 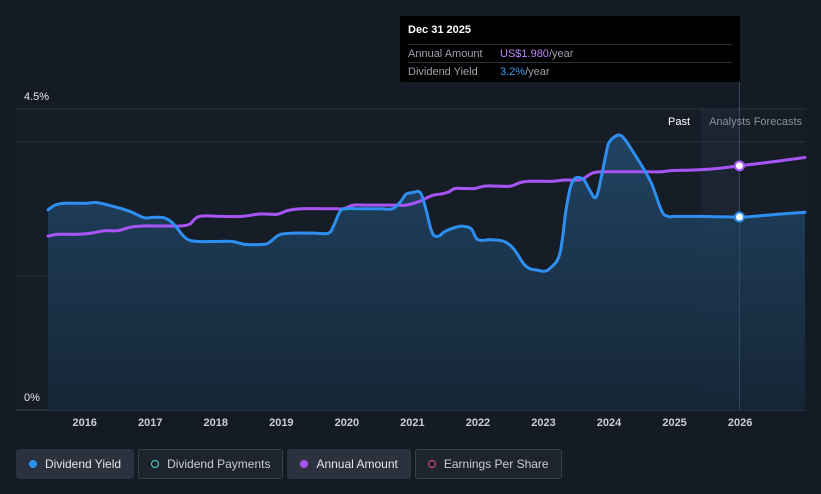 What do you see at coordinates (150, 423) in the screenshot?
I see `x-tick-label: 2017` at bounding box center [150, 423].